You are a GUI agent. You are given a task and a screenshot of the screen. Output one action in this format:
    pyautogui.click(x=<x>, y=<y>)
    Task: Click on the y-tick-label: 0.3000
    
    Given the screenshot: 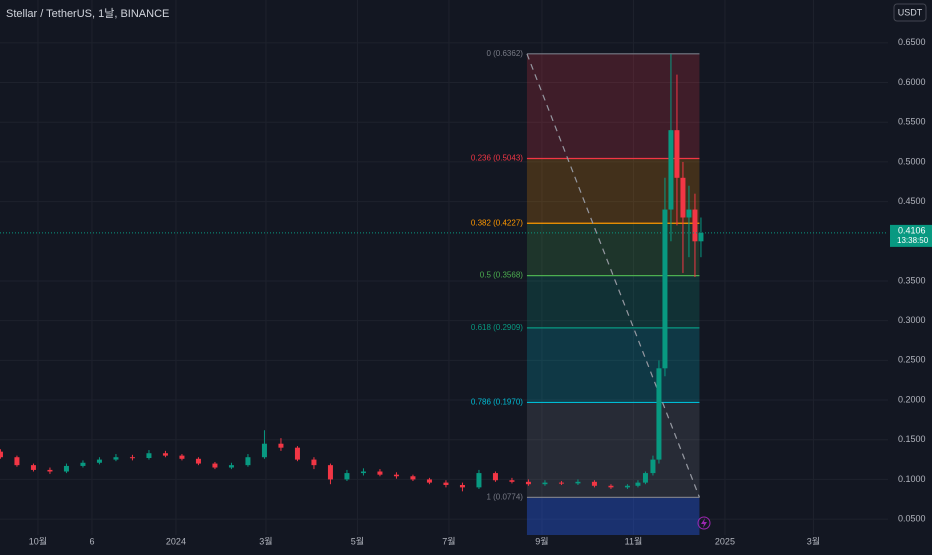 What is the action you would take?
    pyautogui.click(x=912, y=320)
    